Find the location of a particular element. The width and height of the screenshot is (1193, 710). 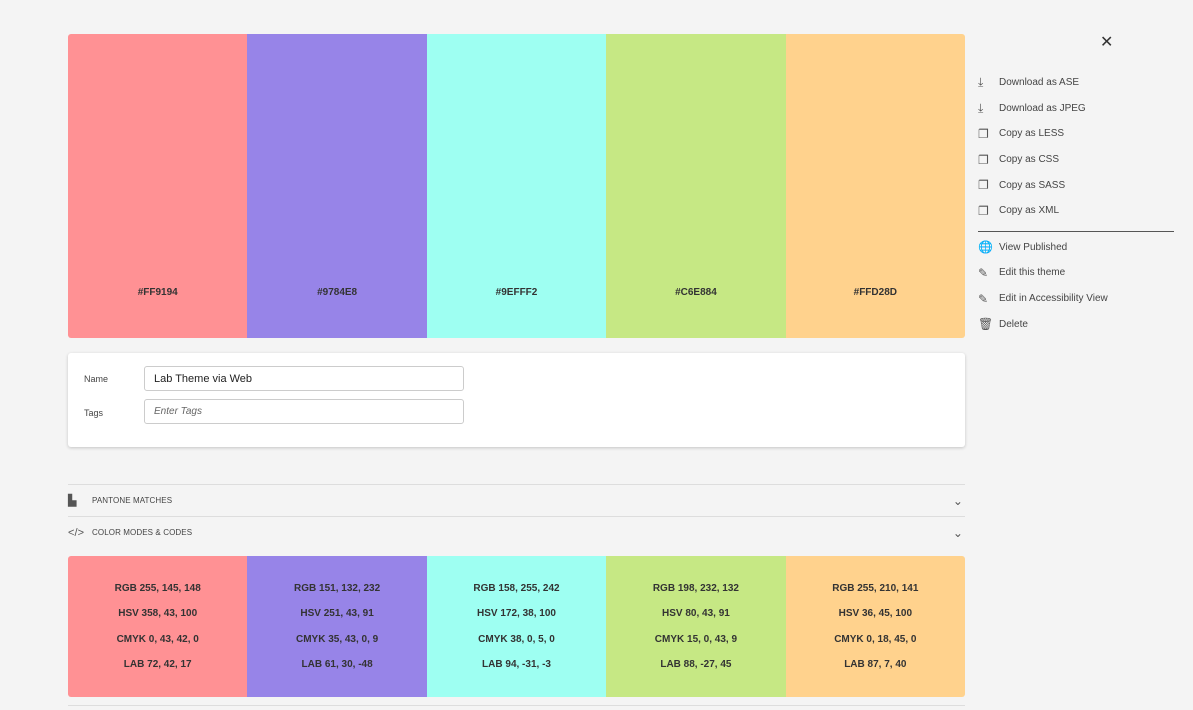

menu-item: ❐ Copy as LESS is located at coordinates (1078, 134).